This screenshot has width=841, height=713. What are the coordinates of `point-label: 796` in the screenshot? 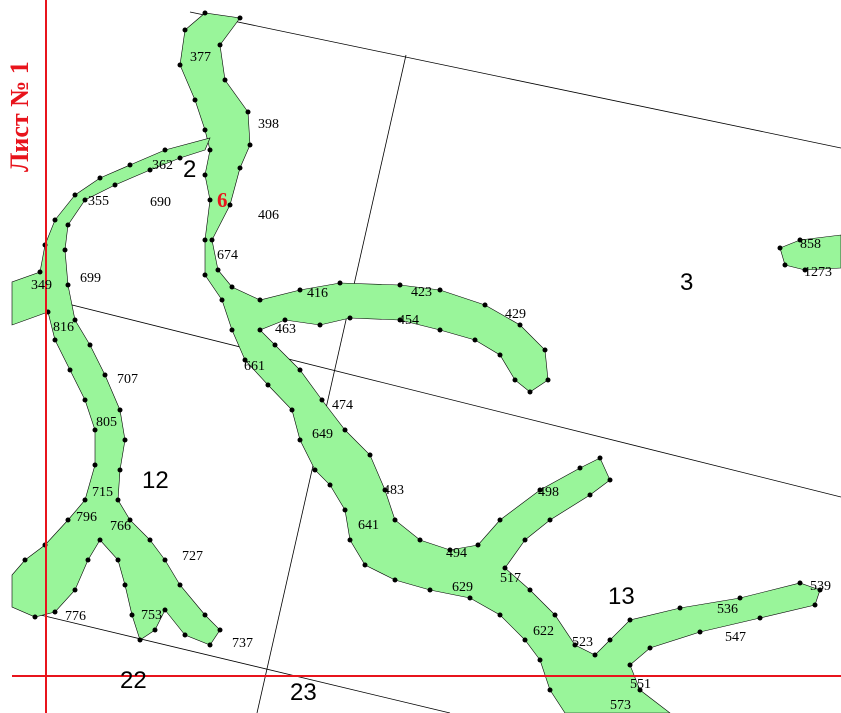 It's located at (86, 517).